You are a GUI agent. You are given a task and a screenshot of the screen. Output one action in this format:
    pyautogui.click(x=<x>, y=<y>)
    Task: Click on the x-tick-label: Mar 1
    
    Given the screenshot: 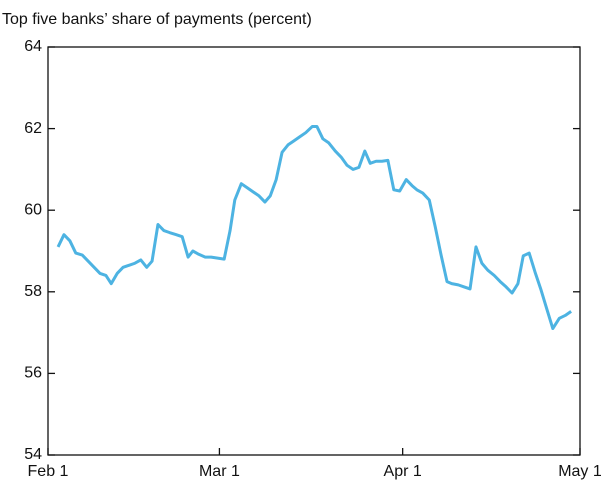 What is the action you would take?
    pyautogui.click(x=219, y=471)
    